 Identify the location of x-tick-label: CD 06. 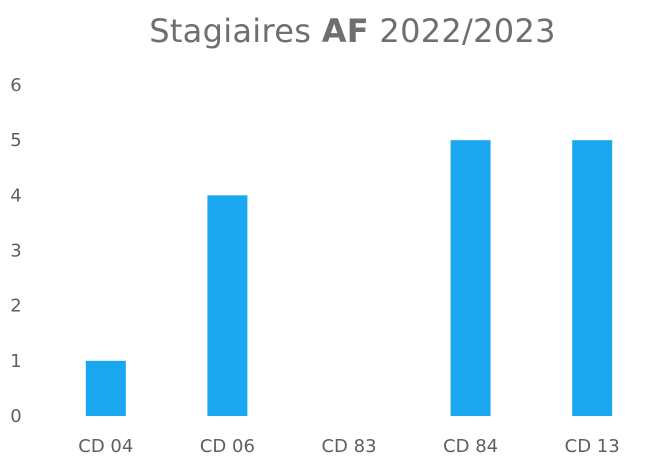
(227, 446).